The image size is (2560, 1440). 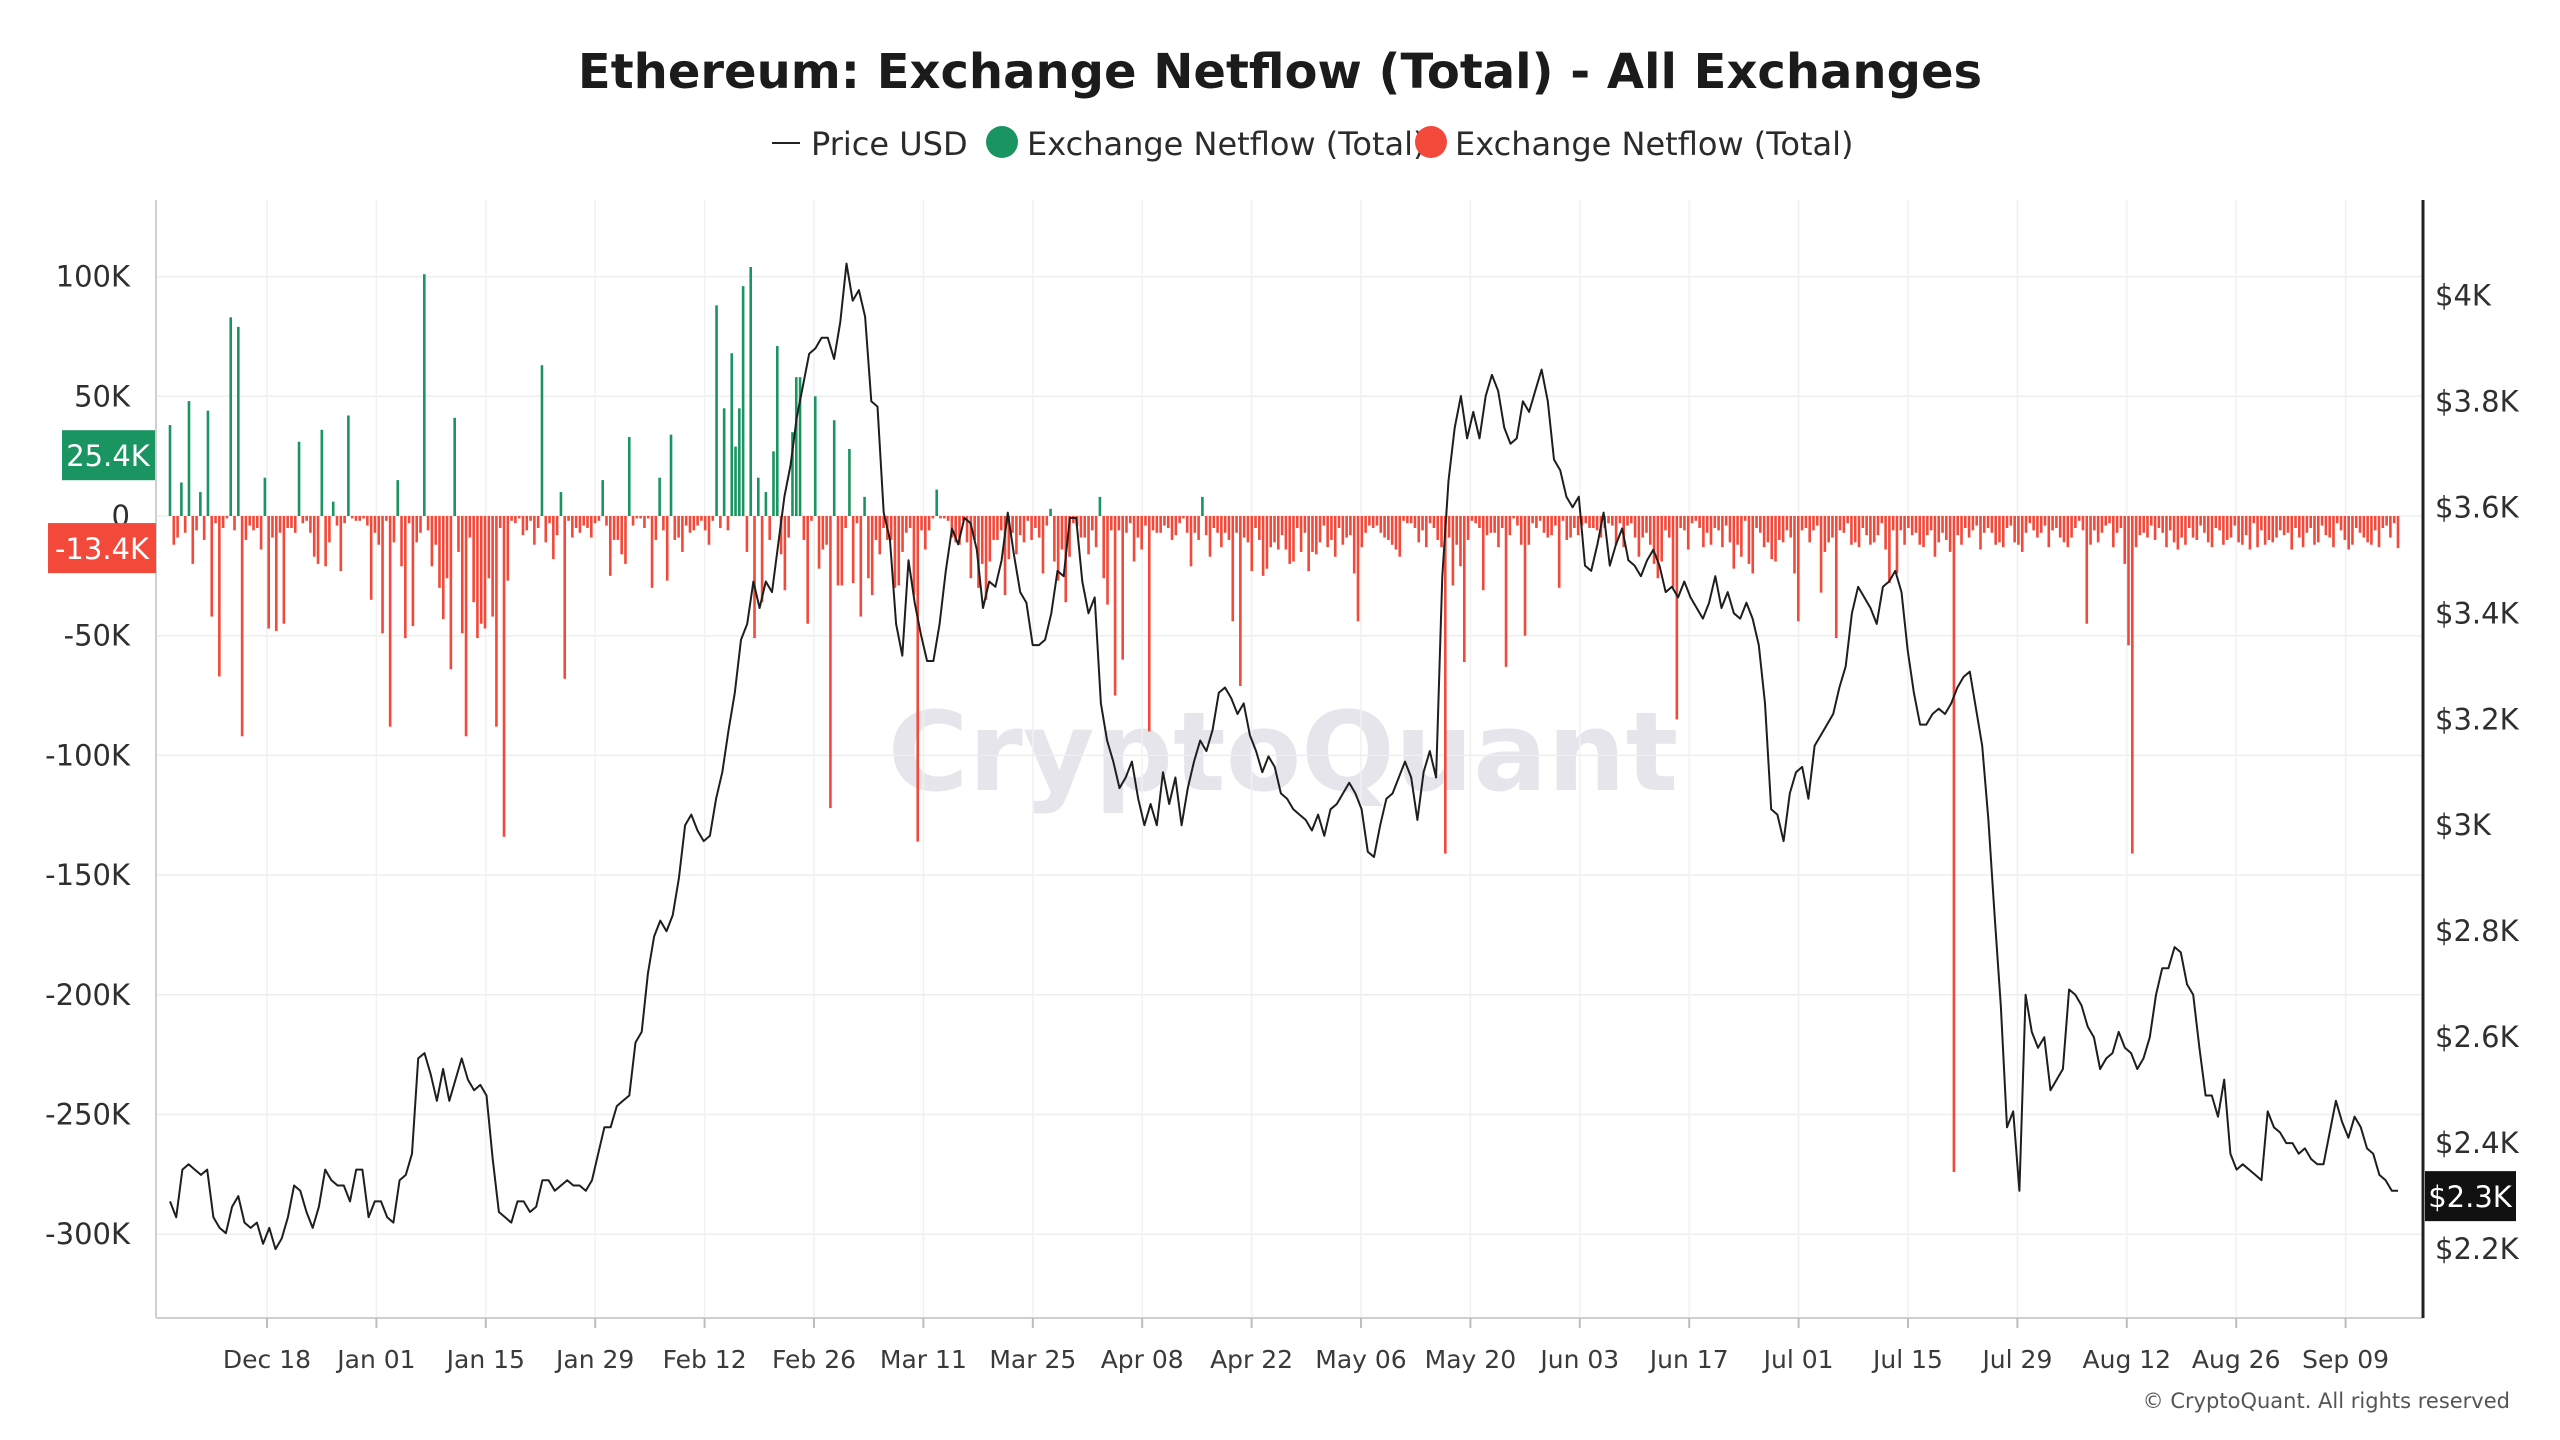 What do you see at coordinates (2477, 719) in the screenshot?
I see `right-tick-label: $3.2K` at bounding box center [2477, 719].